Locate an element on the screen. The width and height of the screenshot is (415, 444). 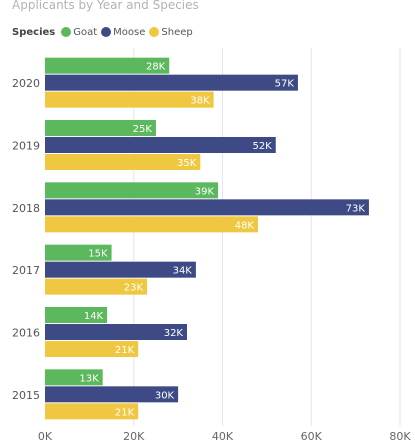
legend-swatch-moose is located at coordinates (106, 32).